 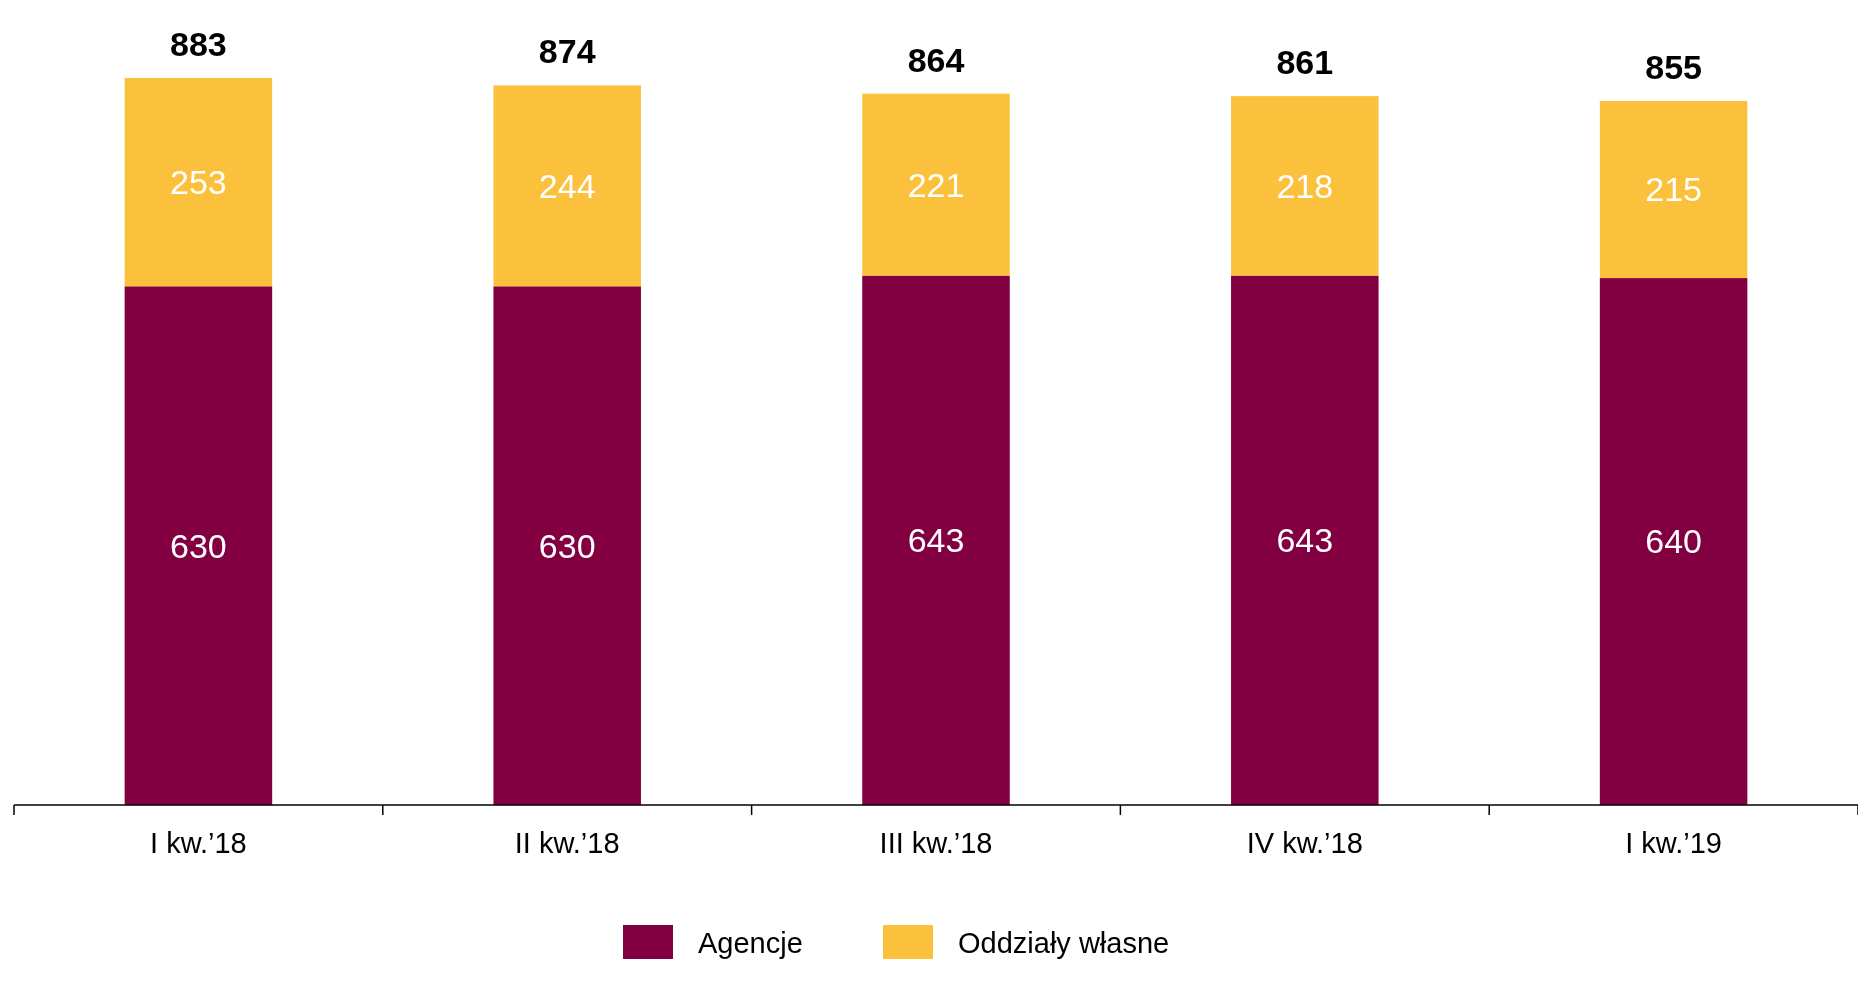 What do you see at coordinates (1304, 843) in the screenshot?
I see `x-tick-label: IV kw.’18` at bounding box center [1304, 843].